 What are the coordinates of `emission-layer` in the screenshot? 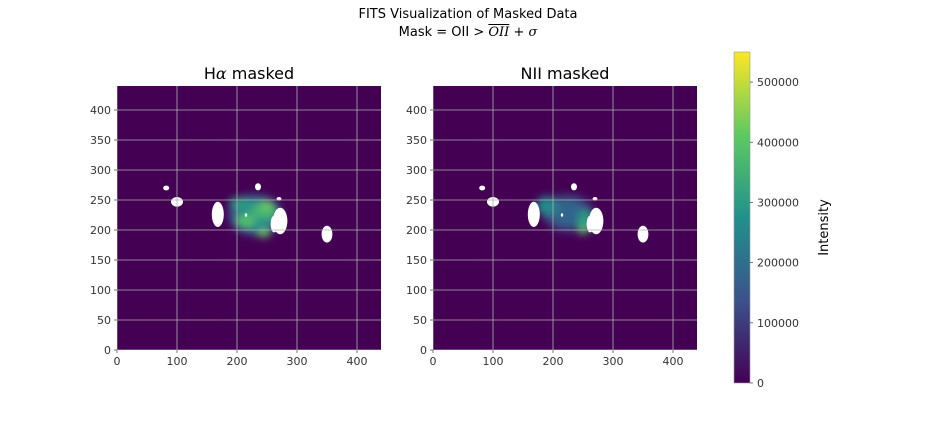 It's located at (565, 214).